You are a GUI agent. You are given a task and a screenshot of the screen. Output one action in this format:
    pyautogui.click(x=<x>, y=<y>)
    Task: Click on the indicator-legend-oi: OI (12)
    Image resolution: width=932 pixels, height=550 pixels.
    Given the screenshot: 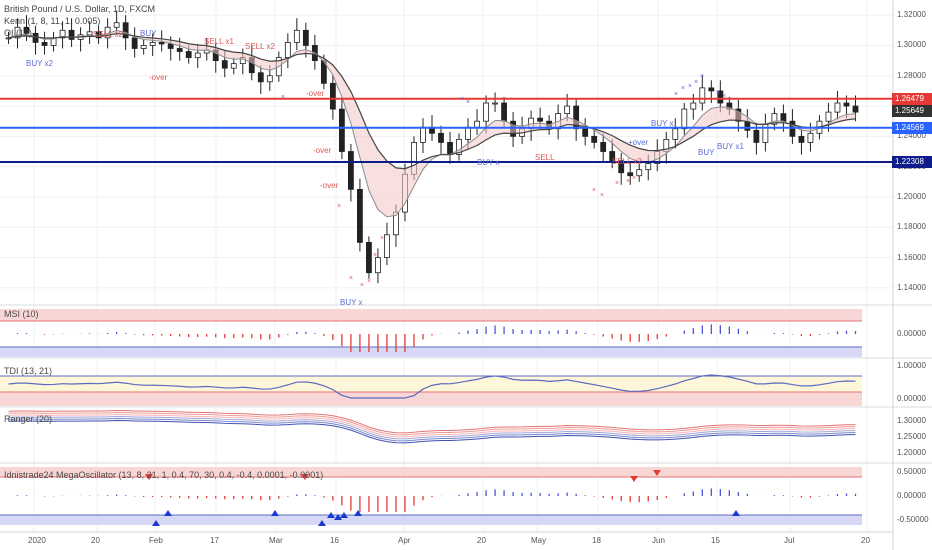 What is the action you would take?
    pyautogui.click(x=18, y=33)
    